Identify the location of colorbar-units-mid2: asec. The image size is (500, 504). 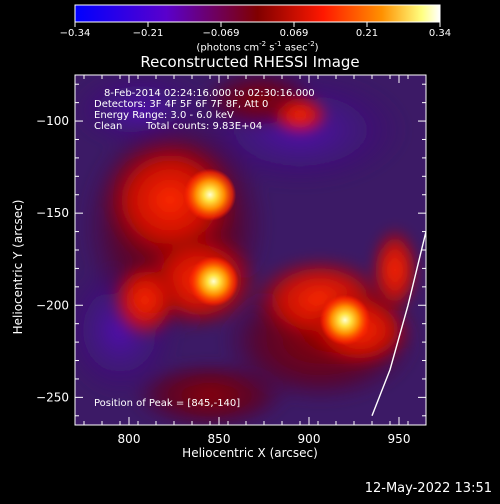
(294, 48).